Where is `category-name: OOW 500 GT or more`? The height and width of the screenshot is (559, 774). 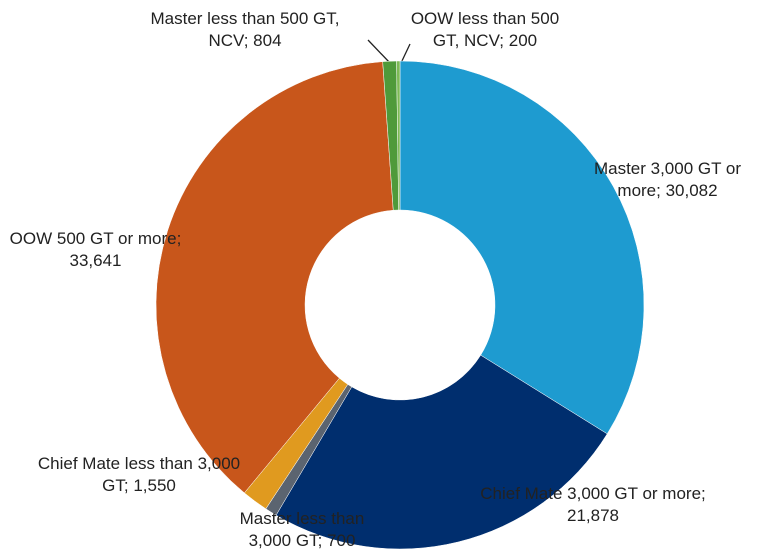 category-name: OOW 500 GT or more is located at coordinates (93, 238).